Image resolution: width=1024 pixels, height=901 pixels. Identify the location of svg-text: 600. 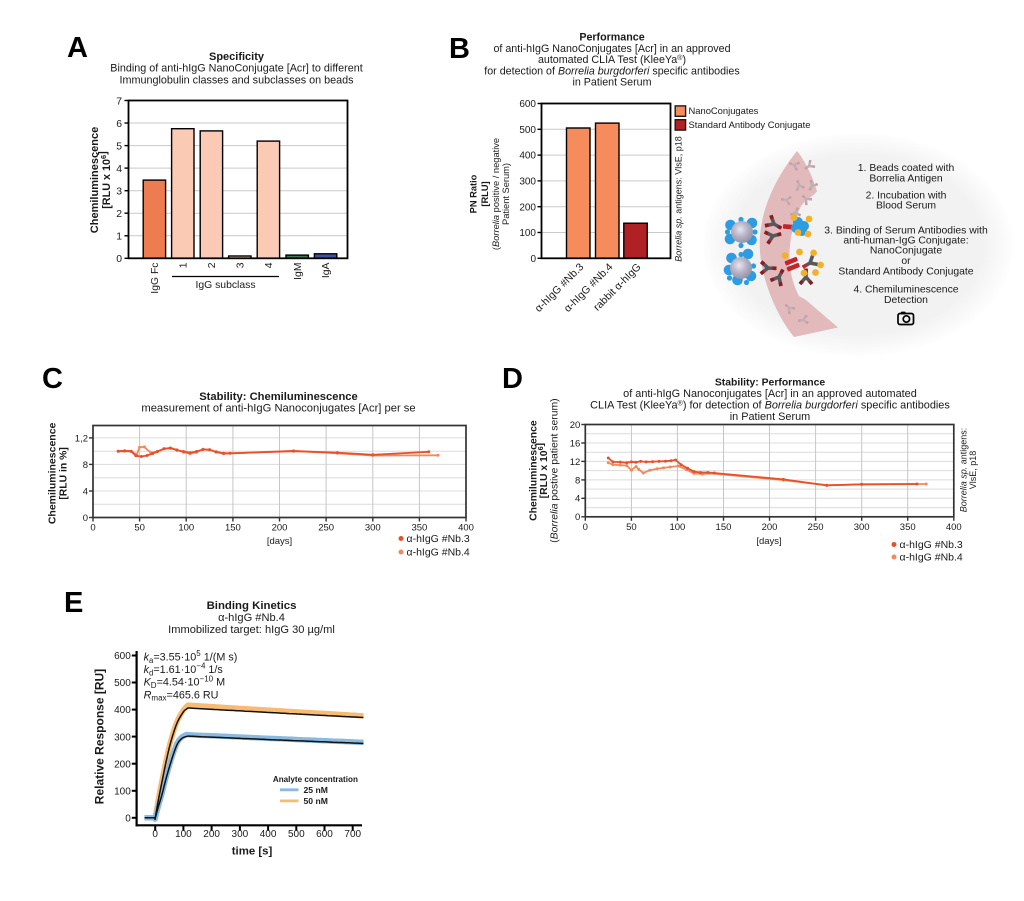
(122, 656).